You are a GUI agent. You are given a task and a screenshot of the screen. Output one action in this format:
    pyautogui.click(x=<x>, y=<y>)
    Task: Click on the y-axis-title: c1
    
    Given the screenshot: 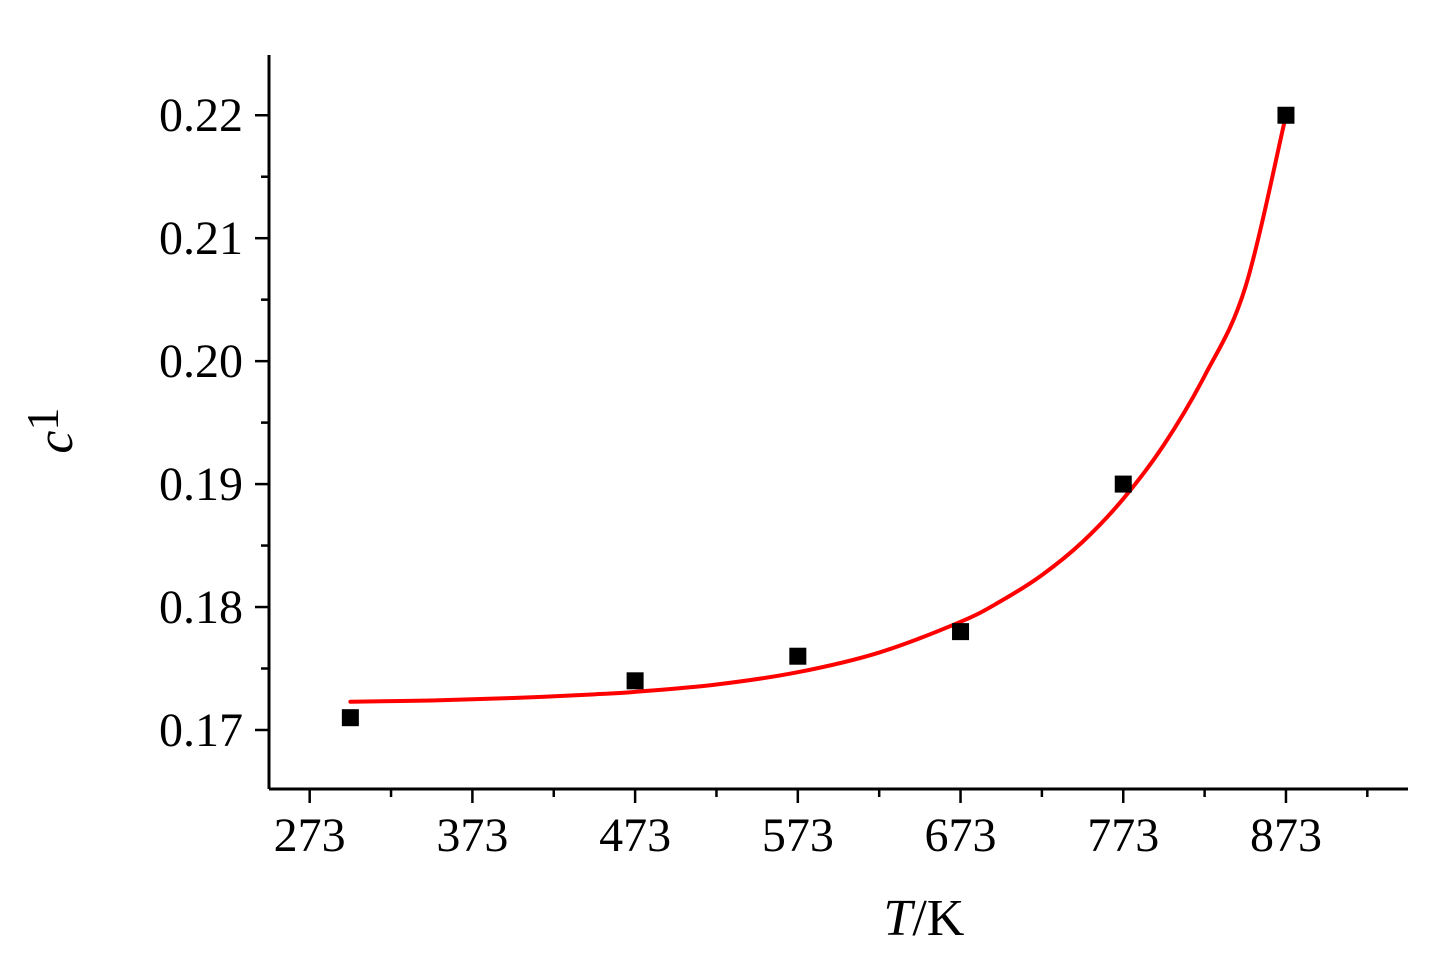 What is the action you would take?
    pyautogui.click(x=50, y=431)
    